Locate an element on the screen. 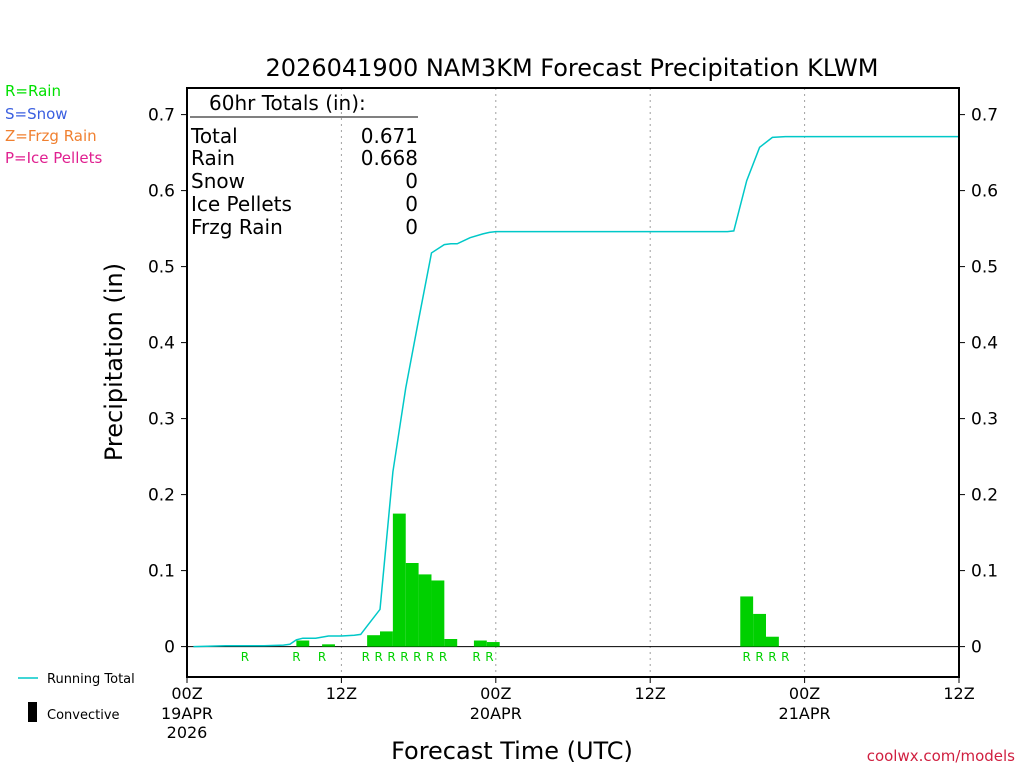 The width and height of the screenshot is (1024, 768). totals-label-total: Total is located at coordinates (214, 136).